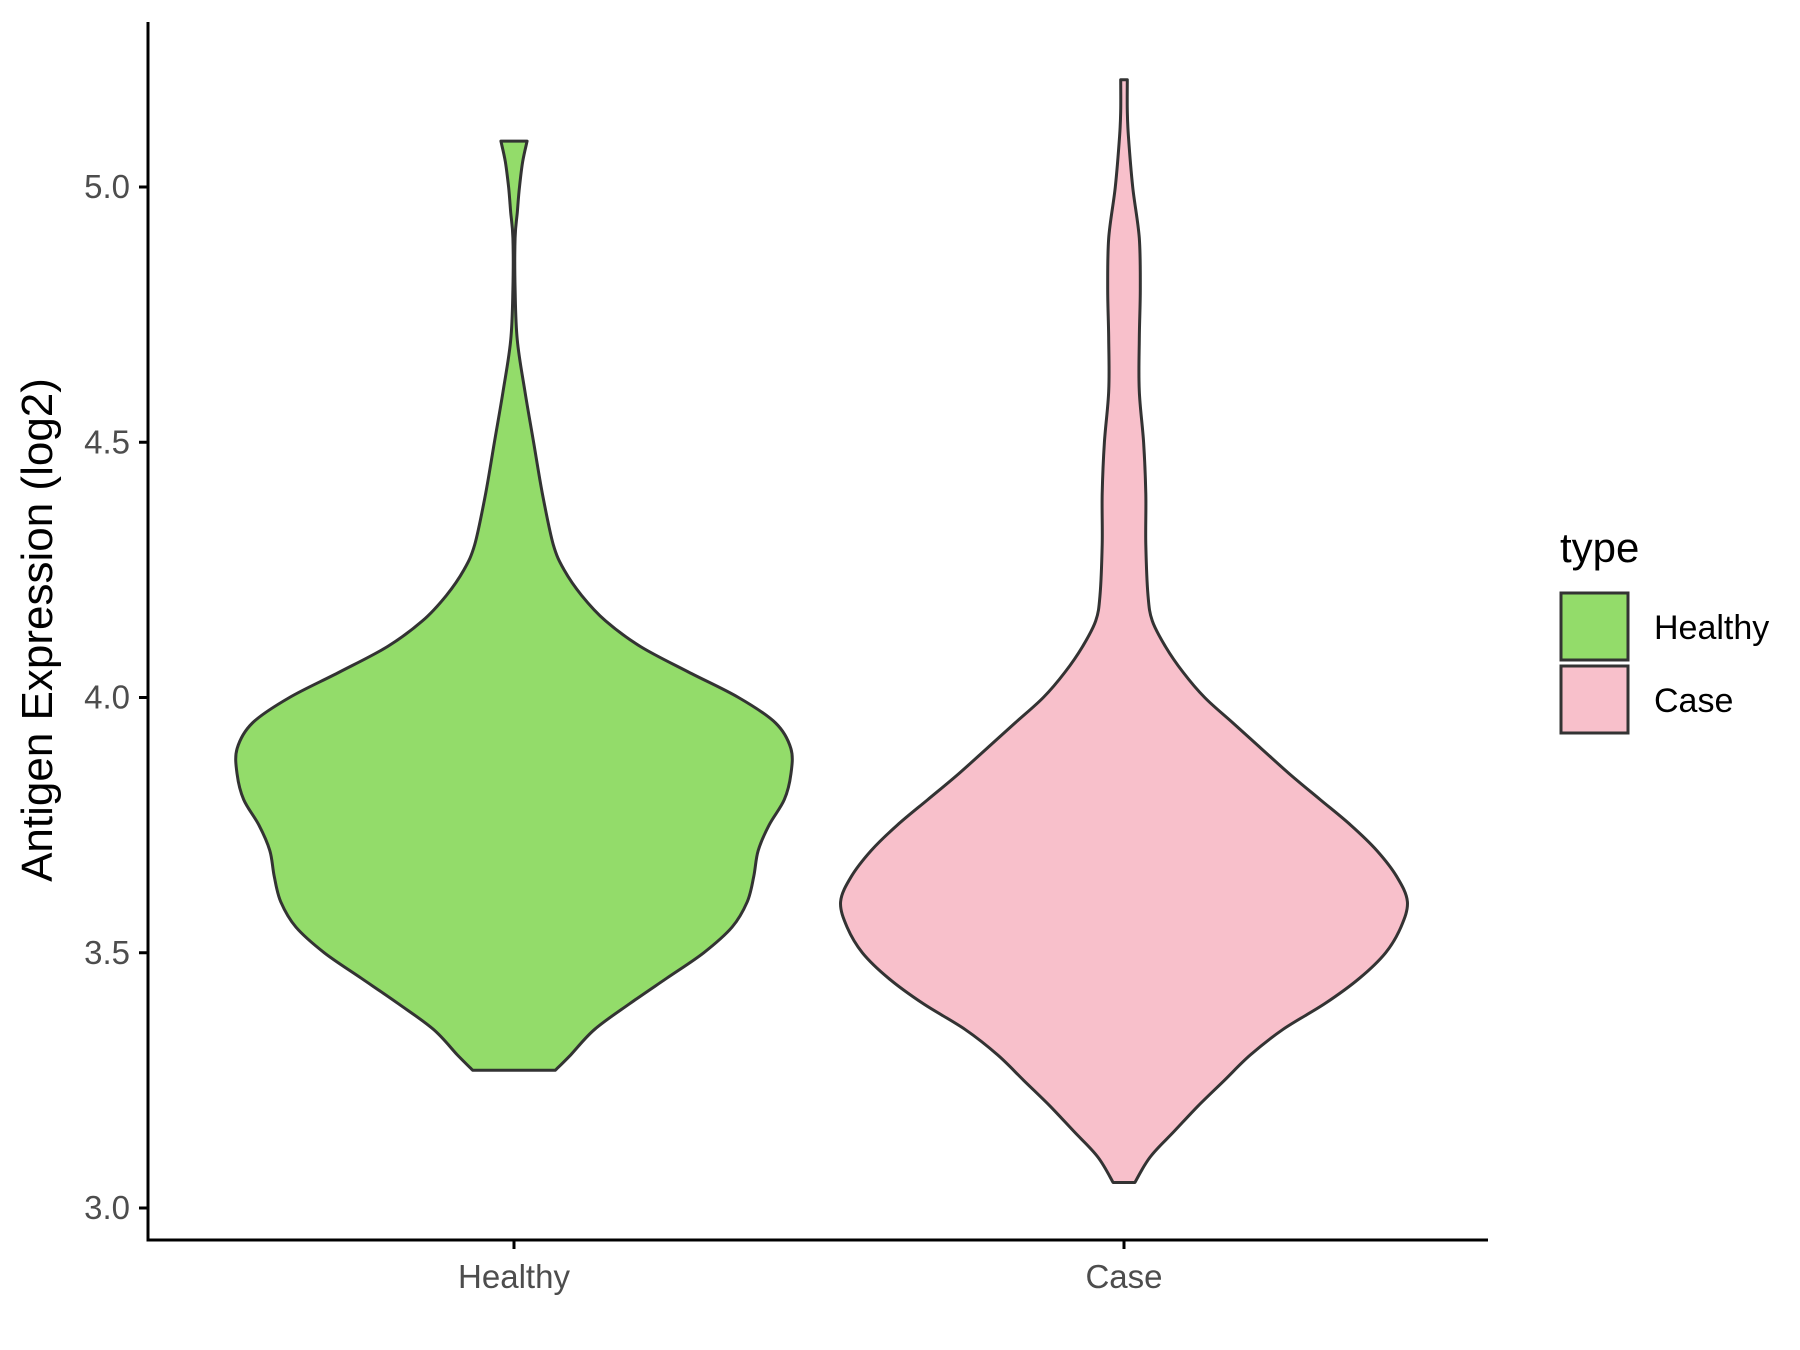 Image resolution: width=1800 pixels, height=1350 pixels. What do you see at coordinates (1123, 1276) in the screenshot?
I see `x-tick-label: Case` at bounding box center [1123, 1276].